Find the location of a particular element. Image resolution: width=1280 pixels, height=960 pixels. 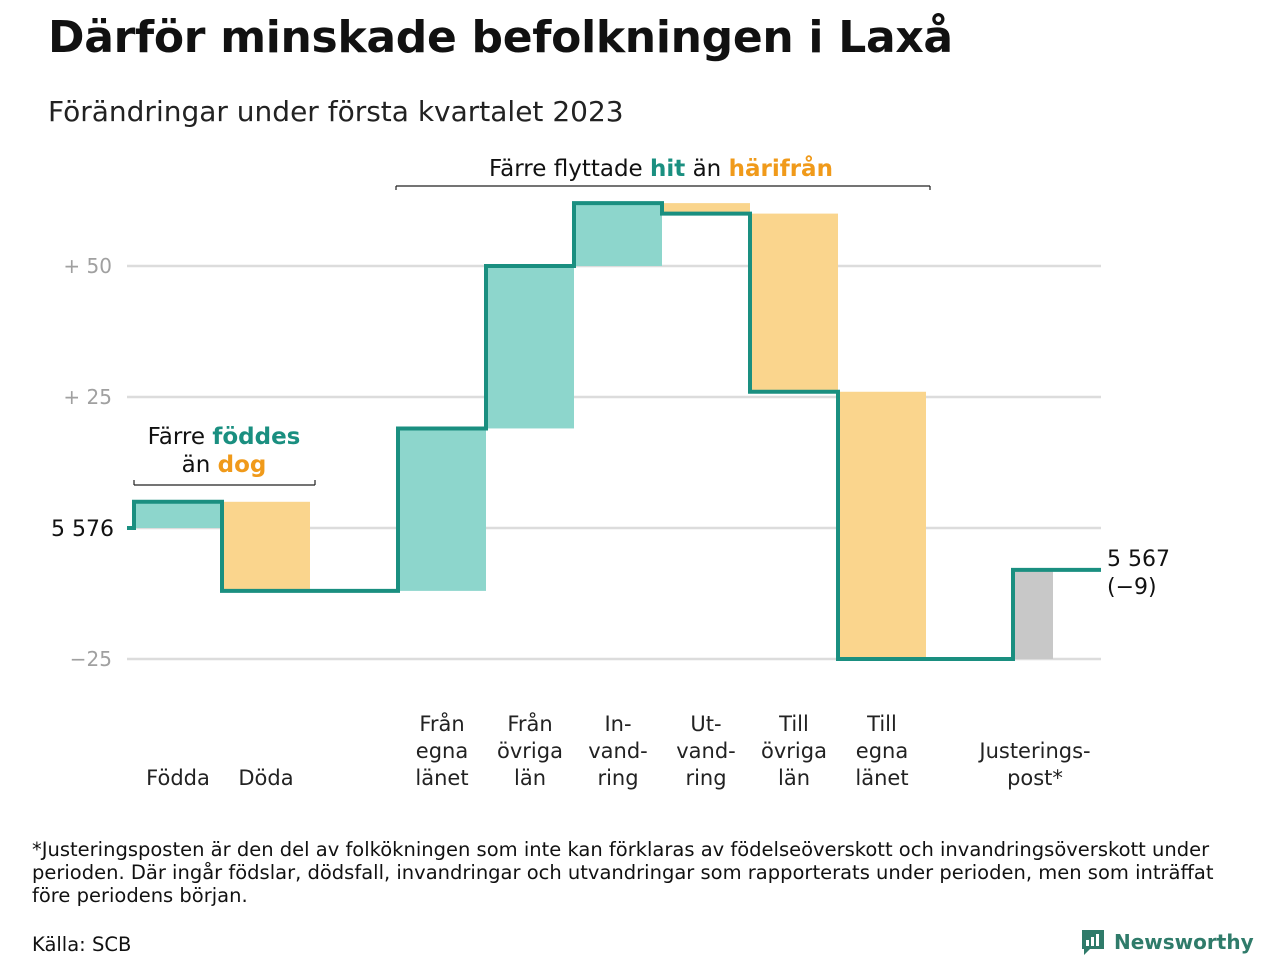

y-tick-label: + 50 is located at coordinates (87, 266).